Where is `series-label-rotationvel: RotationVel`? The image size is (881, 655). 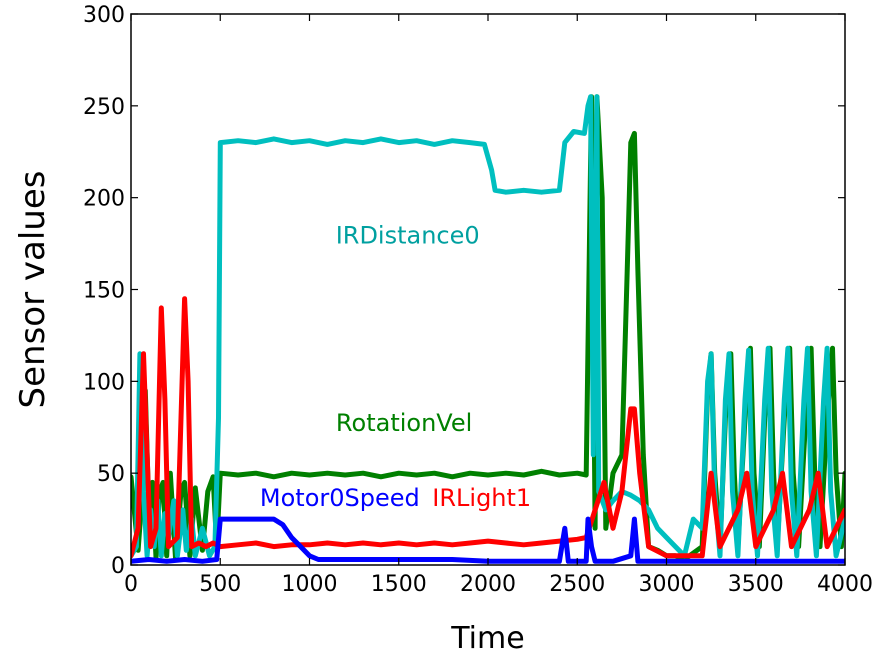
series-label-rotationvel: RotationVel is located at coordinates (404, 423).